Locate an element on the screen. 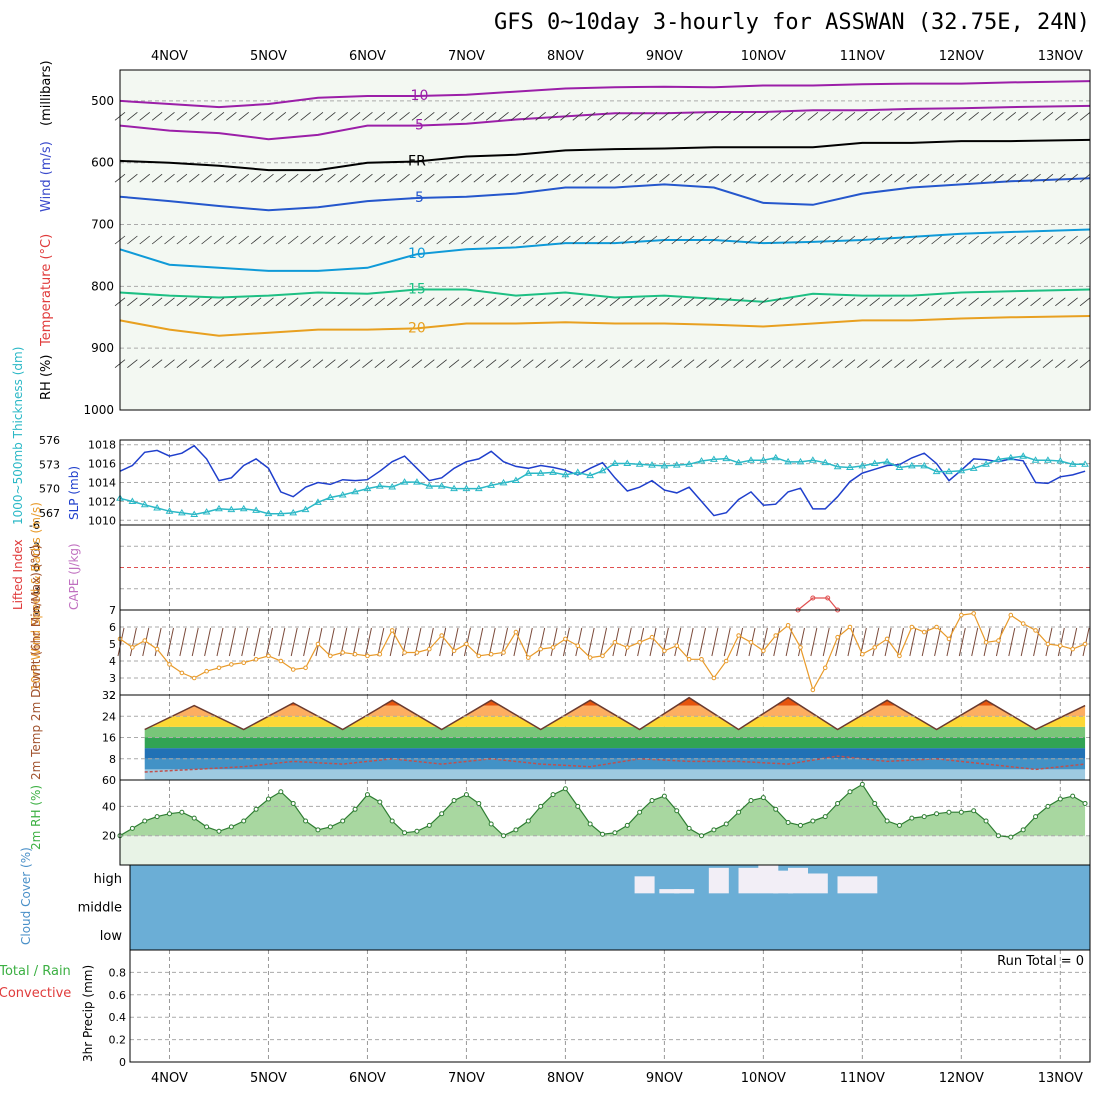  run-total-annotation: Run Total = 0 is located at coordinates (1040, 961).